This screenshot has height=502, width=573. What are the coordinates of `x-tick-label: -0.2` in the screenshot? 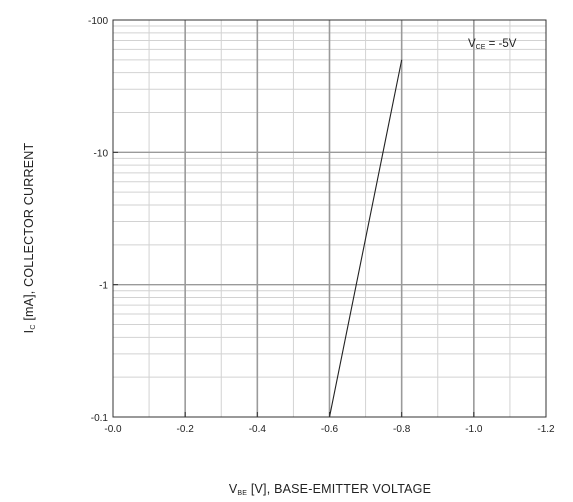 It's located at (186, 429).